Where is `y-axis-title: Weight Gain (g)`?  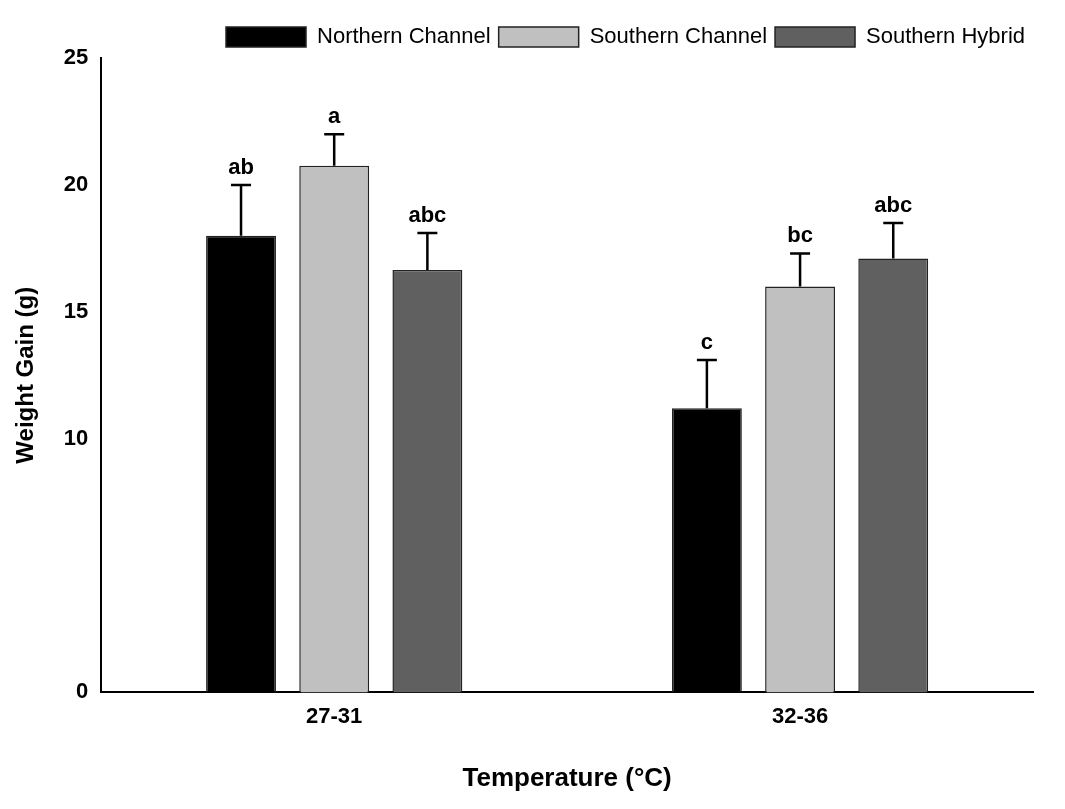
y-axis-title: Weight Gain (g) is located at coordinates (25, 375).